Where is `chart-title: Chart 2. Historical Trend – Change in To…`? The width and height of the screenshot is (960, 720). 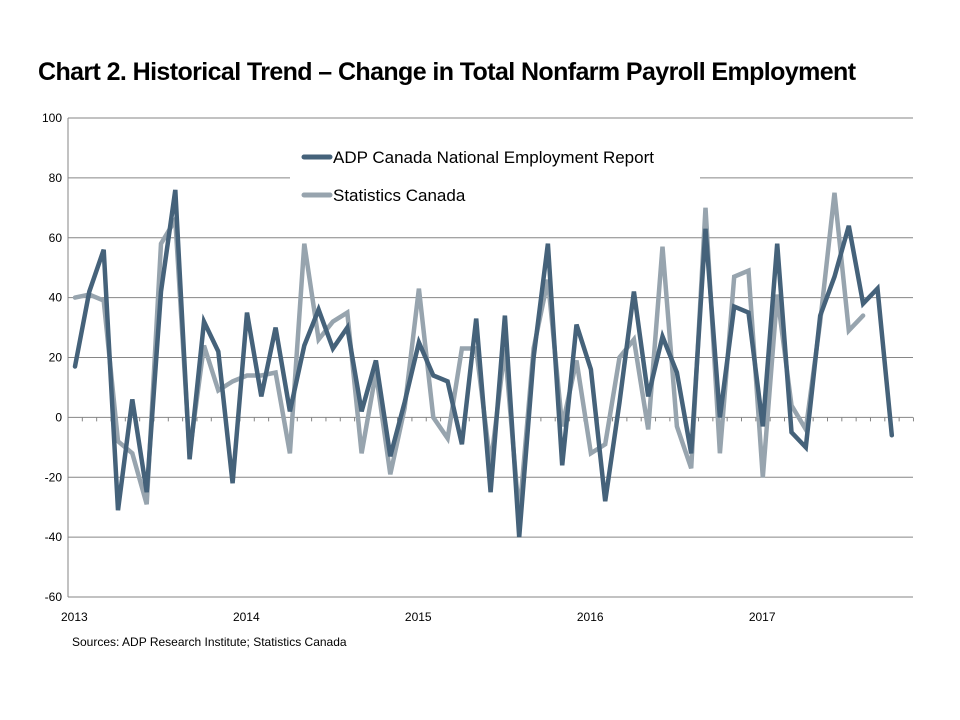 chart-title: Chart 2. Historical Trend – Change in To… is located at coordinates (447, 72).